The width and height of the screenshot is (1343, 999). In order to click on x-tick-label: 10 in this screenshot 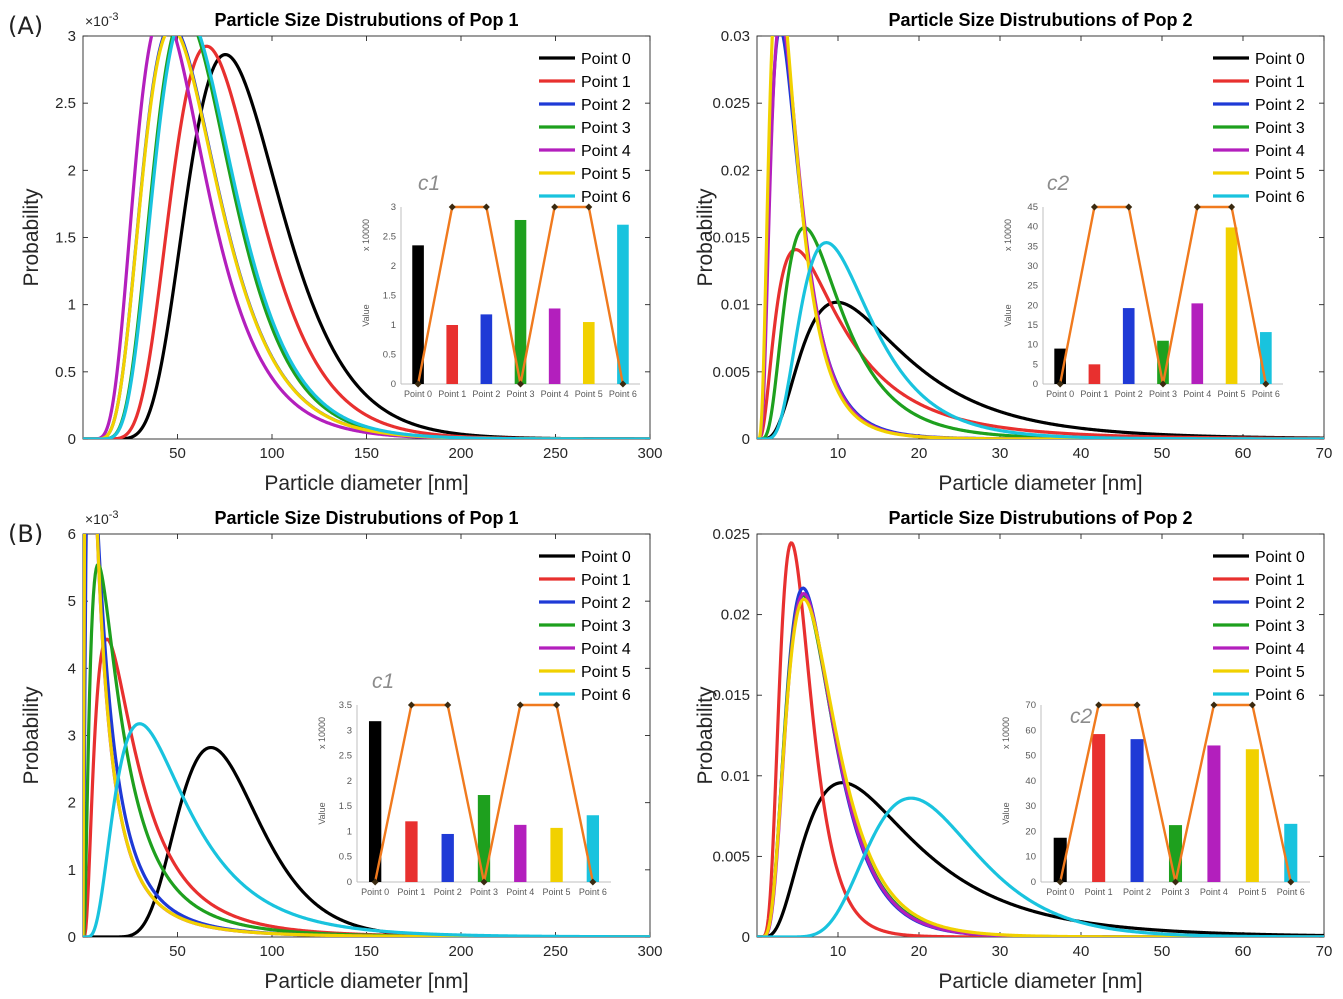, I will do `click(838, 951)`.